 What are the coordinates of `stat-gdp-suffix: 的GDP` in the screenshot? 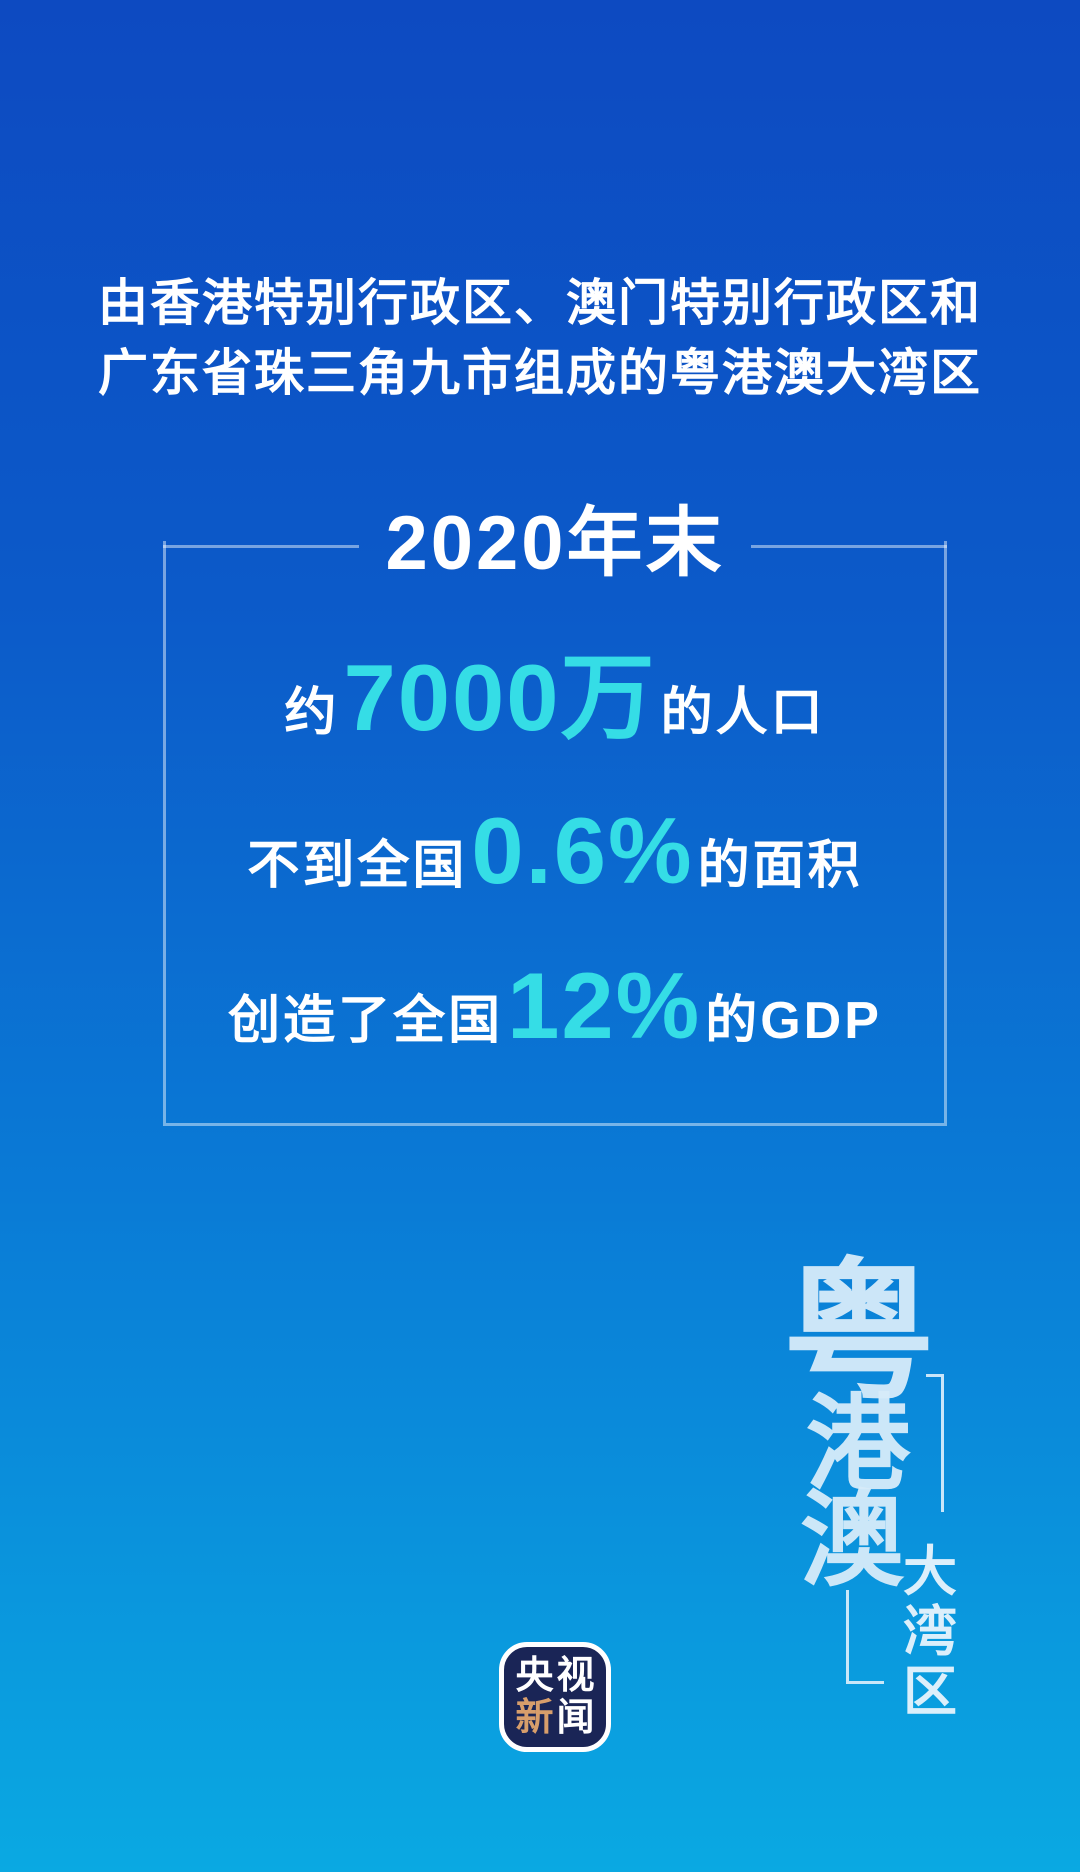 It's located at (793, 1021).